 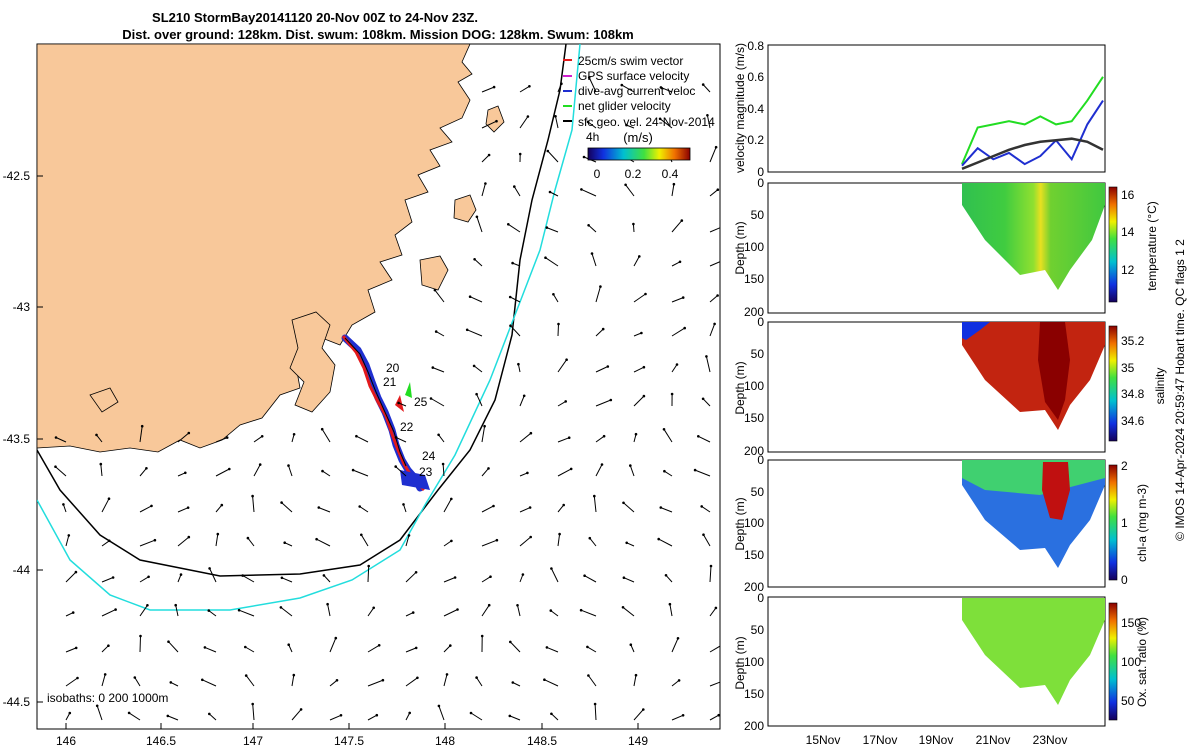 I want to click on temp-ytick: 150, so click(x=754, y=279).